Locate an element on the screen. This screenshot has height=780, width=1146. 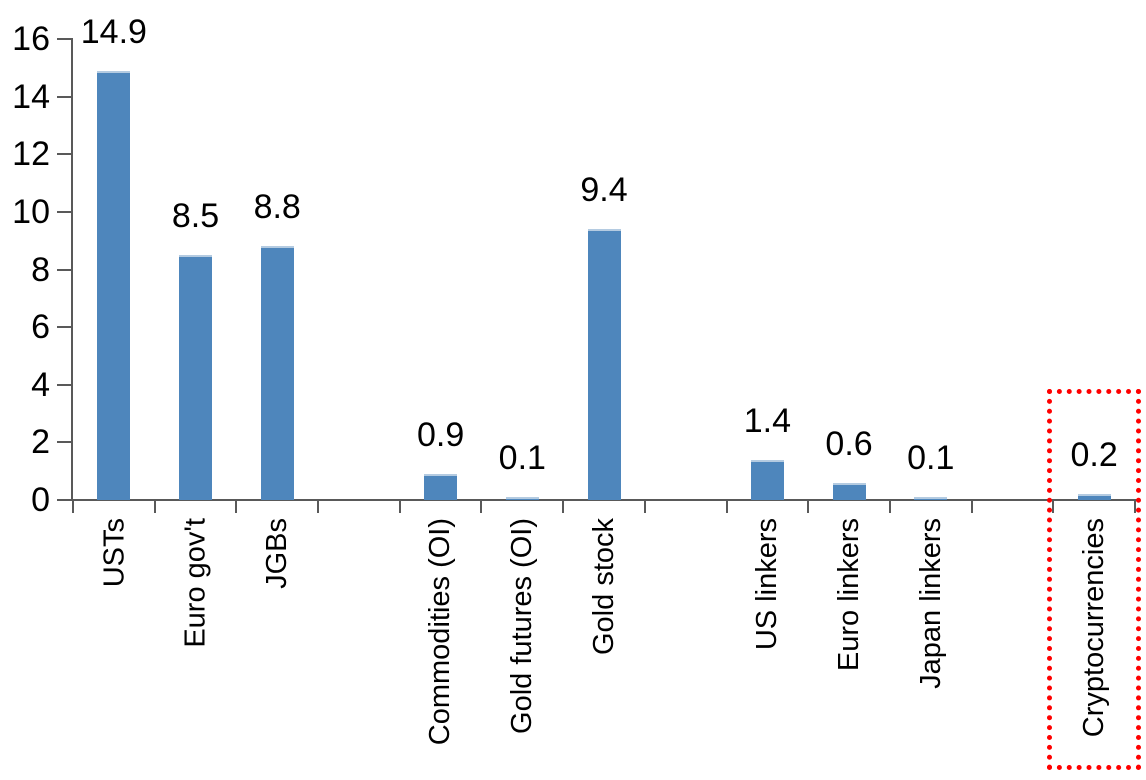
bar-commodities-oi is located at coordinates (441, 487).